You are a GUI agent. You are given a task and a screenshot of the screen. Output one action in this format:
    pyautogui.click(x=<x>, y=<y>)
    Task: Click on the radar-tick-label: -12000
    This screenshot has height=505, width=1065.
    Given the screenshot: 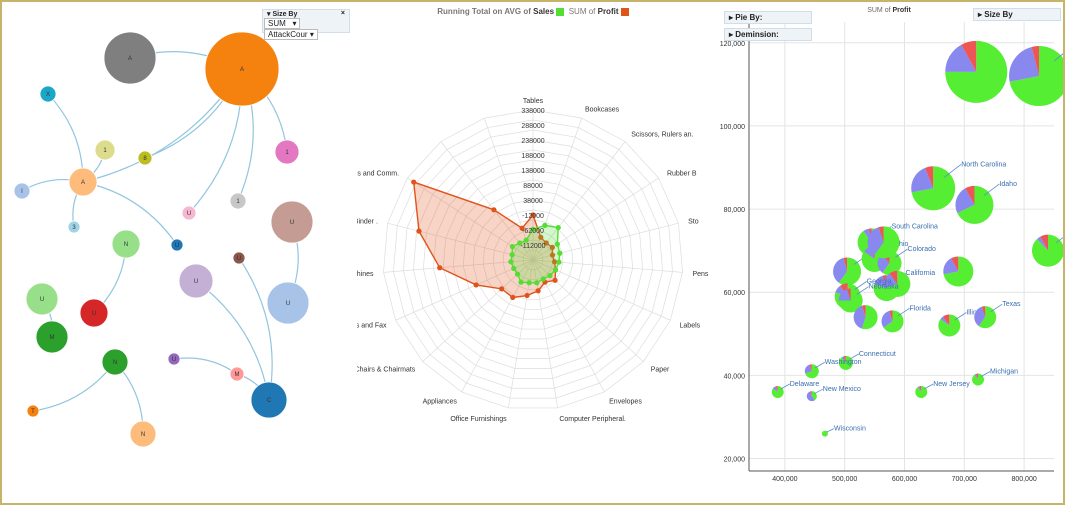 What is the action you would take?
    pyautogui.click(x=533, y=216)
    